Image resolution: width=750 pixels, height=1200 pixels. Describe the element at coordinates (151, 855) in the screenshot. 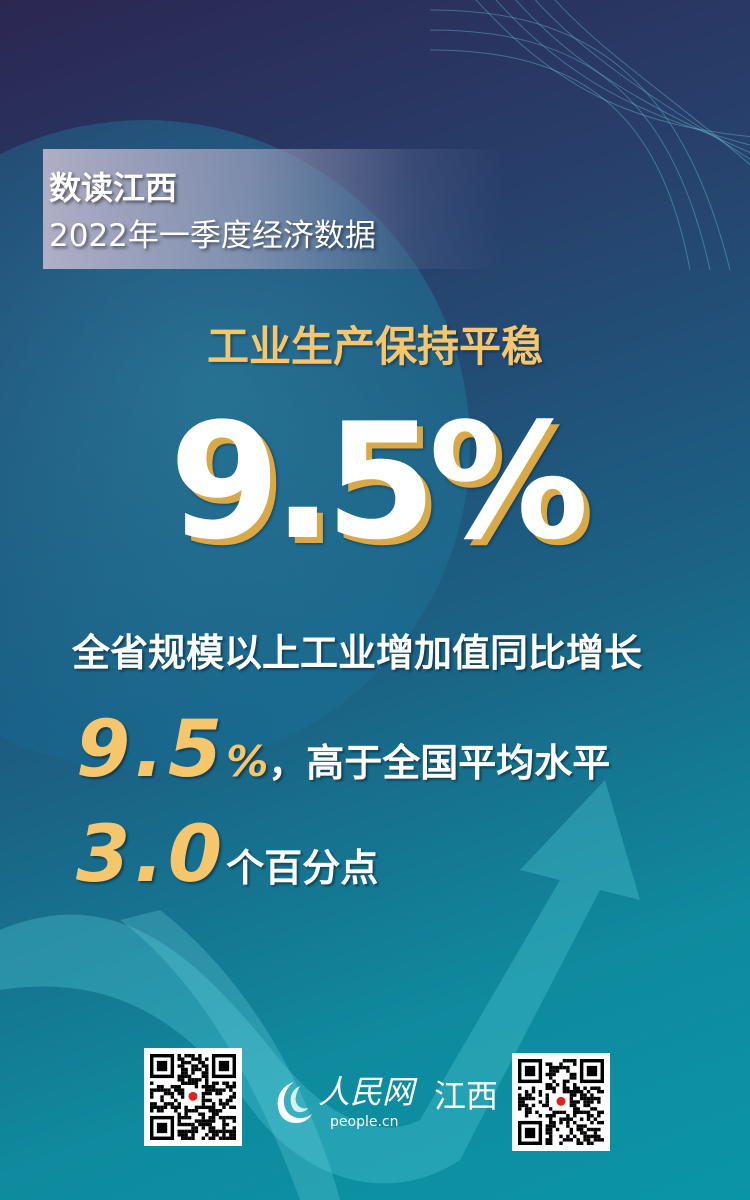

I see `difference-value: 3.0` at that location.